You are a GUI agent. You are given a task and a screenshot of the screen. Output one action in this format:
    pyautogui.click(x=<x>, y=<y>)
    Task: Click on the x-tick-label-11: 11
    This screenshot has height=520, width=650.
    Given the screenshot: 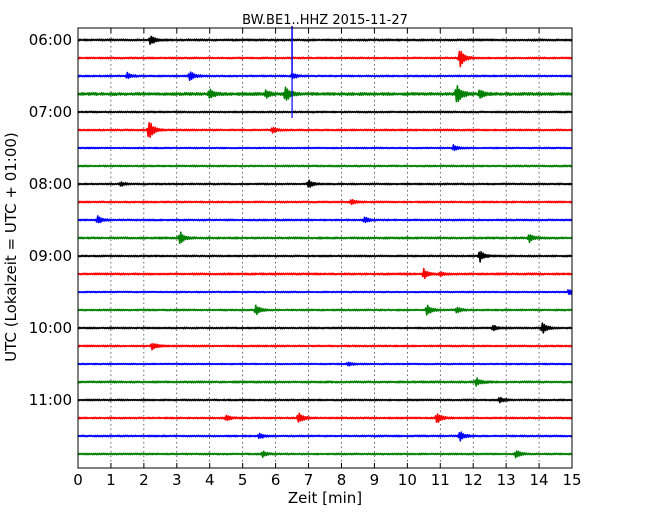 What is the action you would take?
    pyautogui.click(x=440, y=480)
    